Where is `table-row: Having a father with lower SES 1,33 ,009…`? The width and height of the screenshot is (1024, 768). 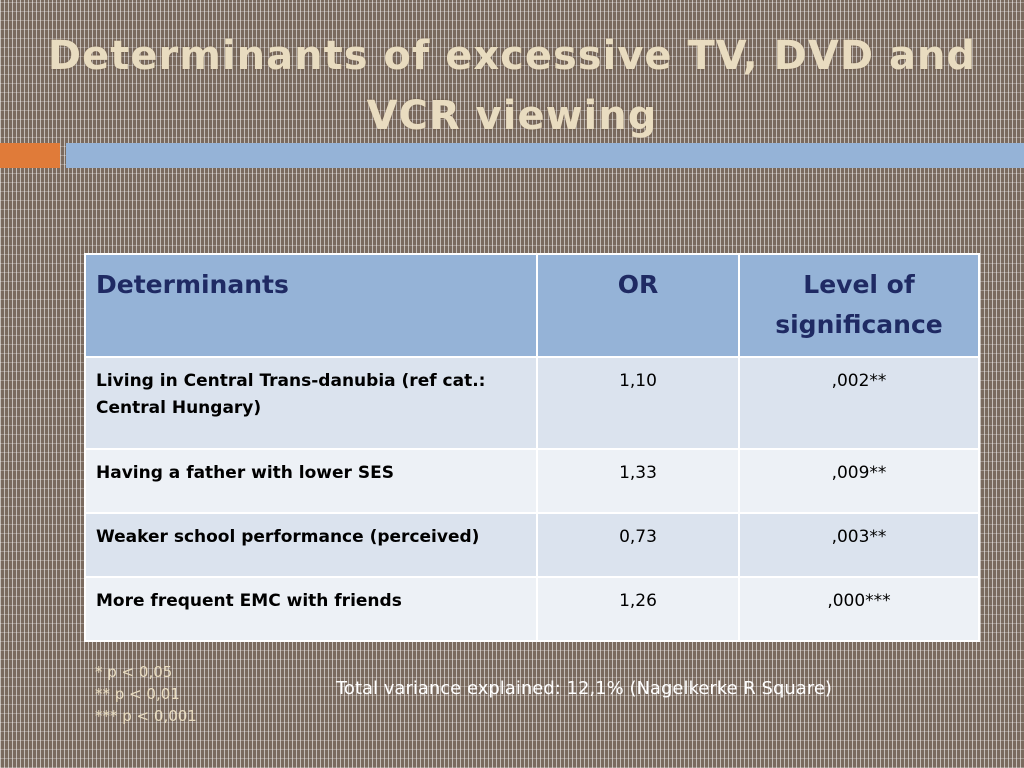
table-row: Having a father with lower SES 1,33 ,009… is located at coordinates (532, 481).